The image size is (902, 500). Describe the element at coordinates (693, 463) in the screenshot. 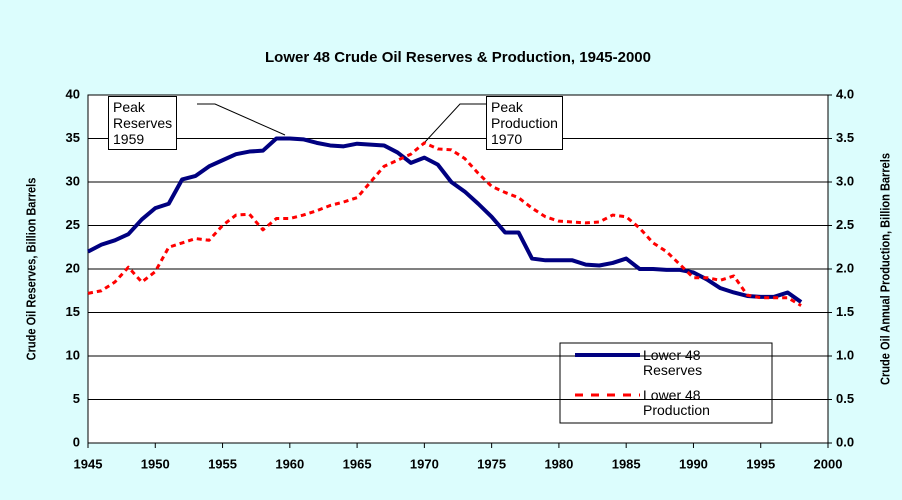

I see `x-tick-label: 1990` at that location.